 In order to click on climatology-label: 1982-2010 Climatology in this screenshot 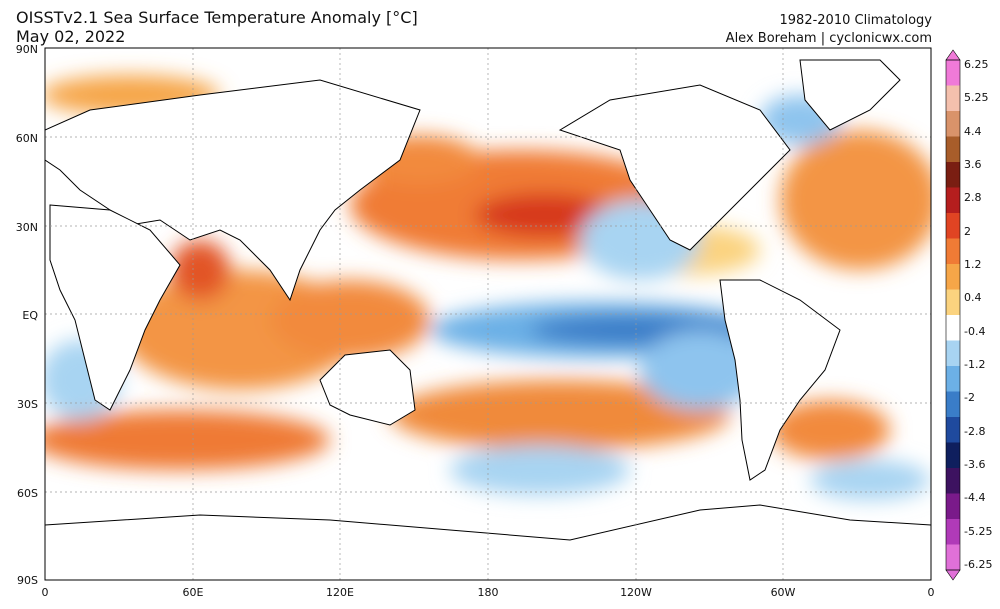, I will do `click(855, 20)`.